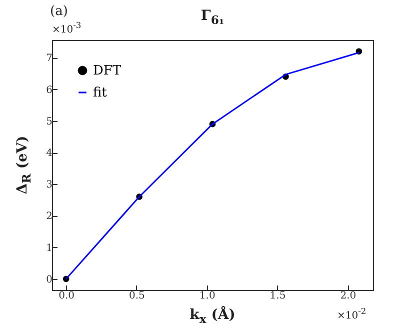 The width and height of the screenshot is (415, 332). What do you see at coordinates (212, 17) in the screenshot?
I see `chart-title: Γ$_{6₁}$` at bounding box center [212, 17].